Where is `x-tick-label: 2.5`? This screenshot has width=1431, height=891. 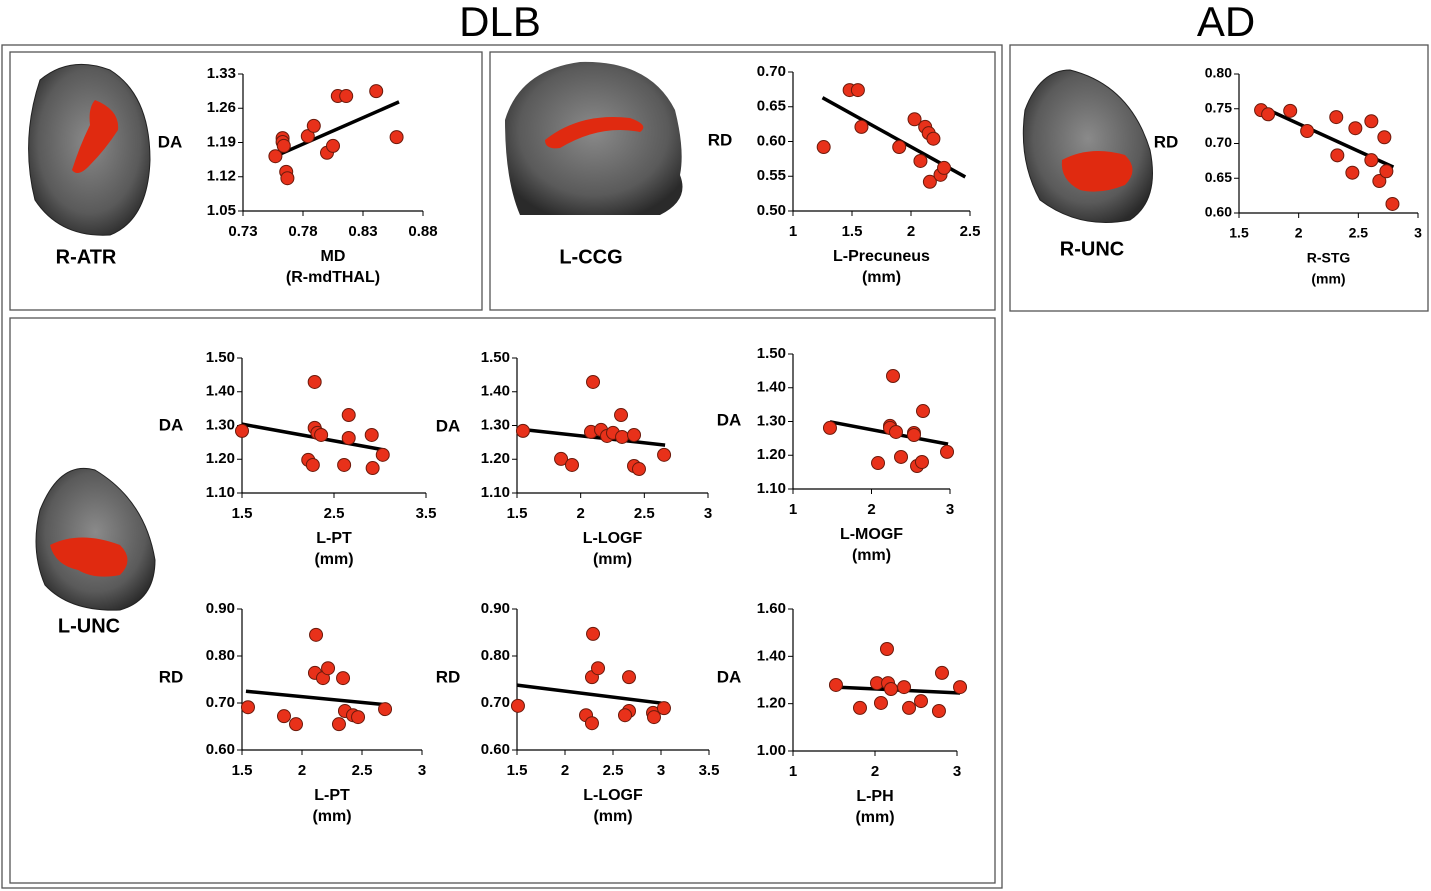
x-tick-label: 2.5 is located at coordinates (613, 770).